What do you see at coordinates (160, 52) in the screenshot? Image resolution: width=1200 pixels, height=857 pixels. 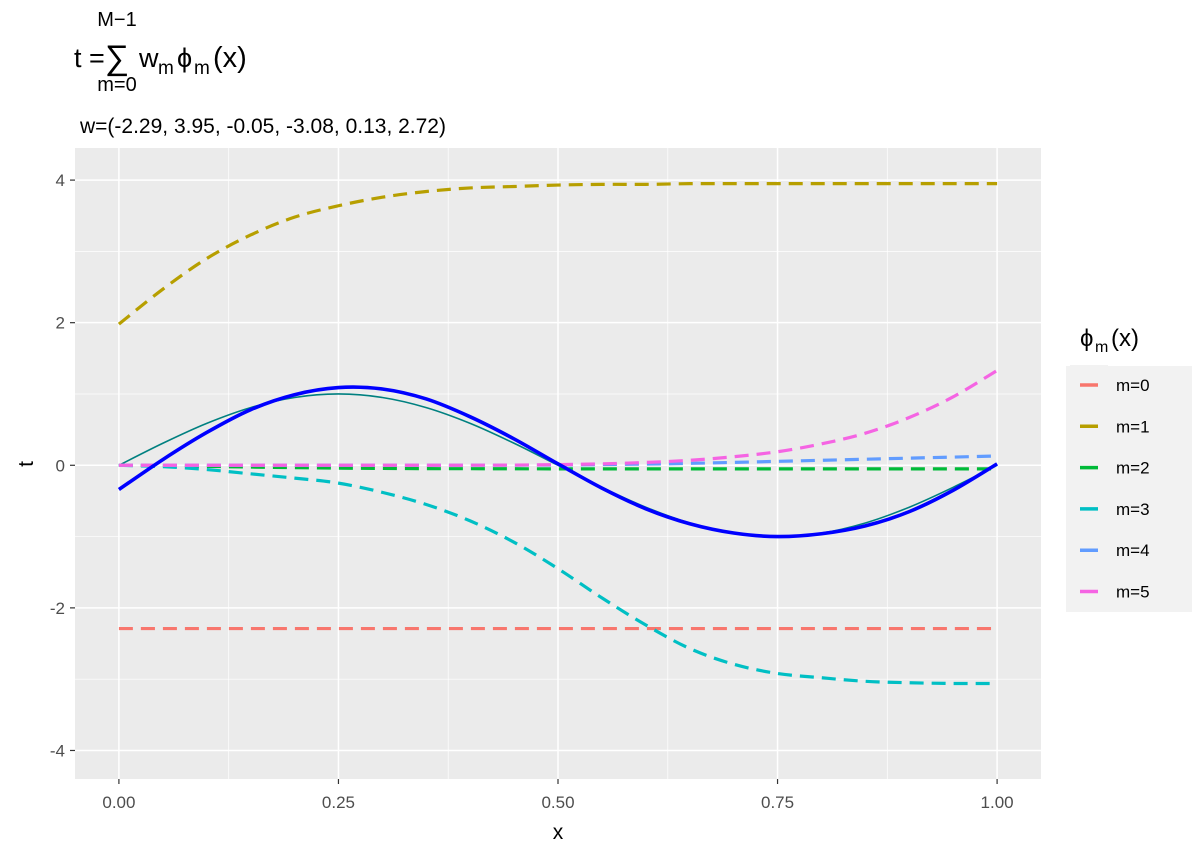 I see `chart-title: t = M−1 ∑ m=0 w m ϕ m (x)` at bounding box center [160, 52].